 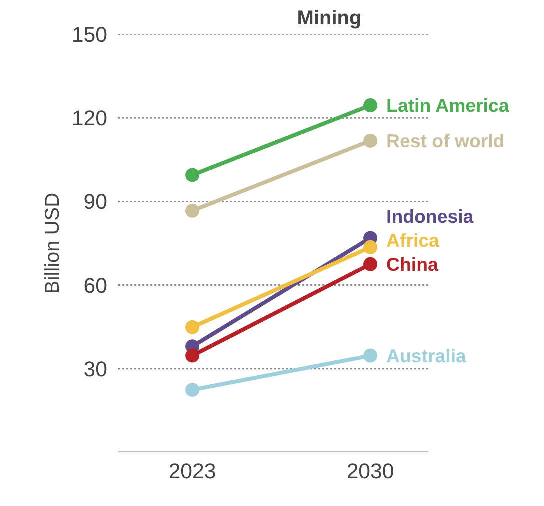 What do you see at coordinates (192, 472) in the screenshot?
I see `x-tick-label: 2023` at bounding box center [192, 472].